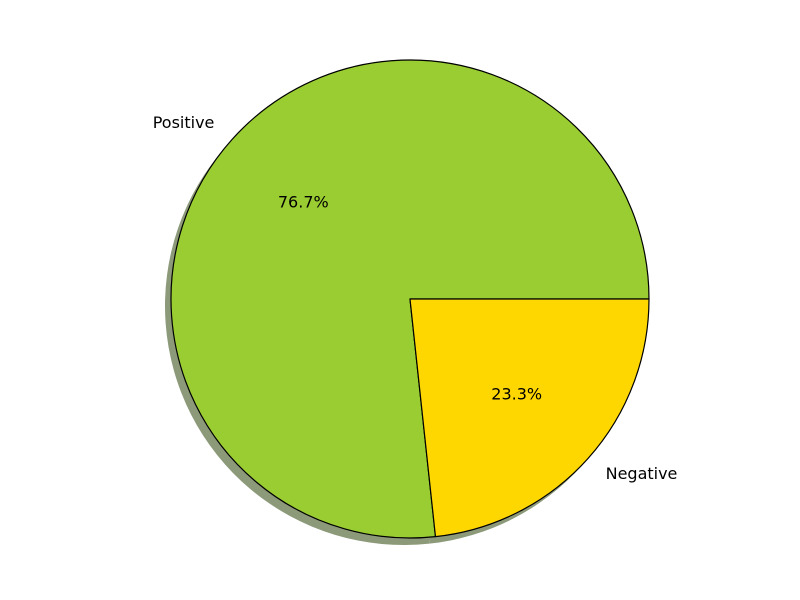 The height and width of the screenshot is (600, 800). Describe the element at coordinates (529, 418) in the screenshot. I see `pie-slice-negative` at that location.